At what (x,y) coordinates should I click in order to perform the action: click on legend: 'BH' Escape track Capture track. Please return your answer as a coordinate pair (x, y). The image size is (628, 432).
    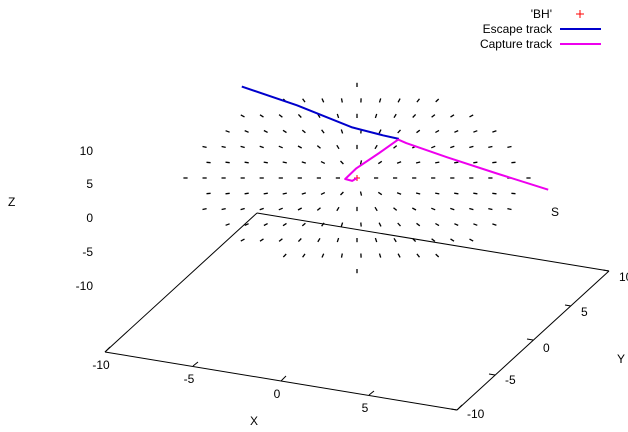
    Looking at the image, I should click on (540, 29).